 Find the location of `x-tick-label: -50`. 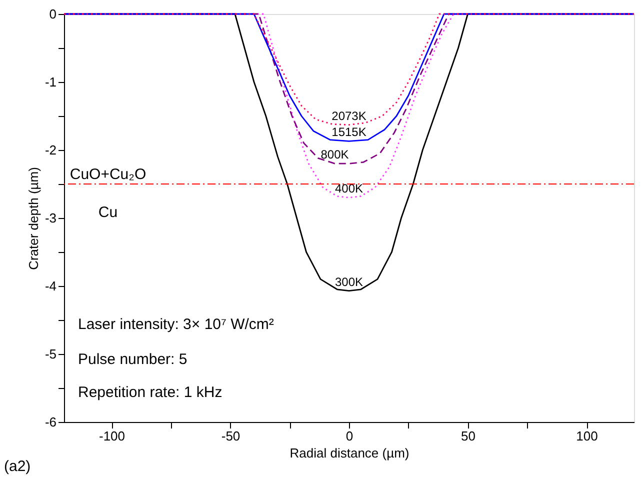

x-tick-label: -50 is located at coordinates (230, 436).